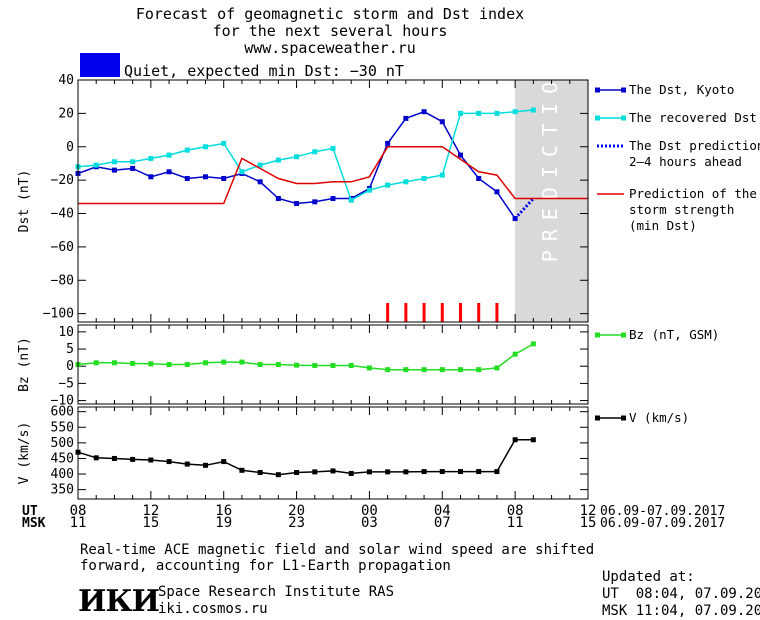 This screenshot has height=620, width=760. What do you see at coordinates (24, 453) in the screenshot?
I see `y-axis-label: V (km/s)` at bounding box center [24, 453].